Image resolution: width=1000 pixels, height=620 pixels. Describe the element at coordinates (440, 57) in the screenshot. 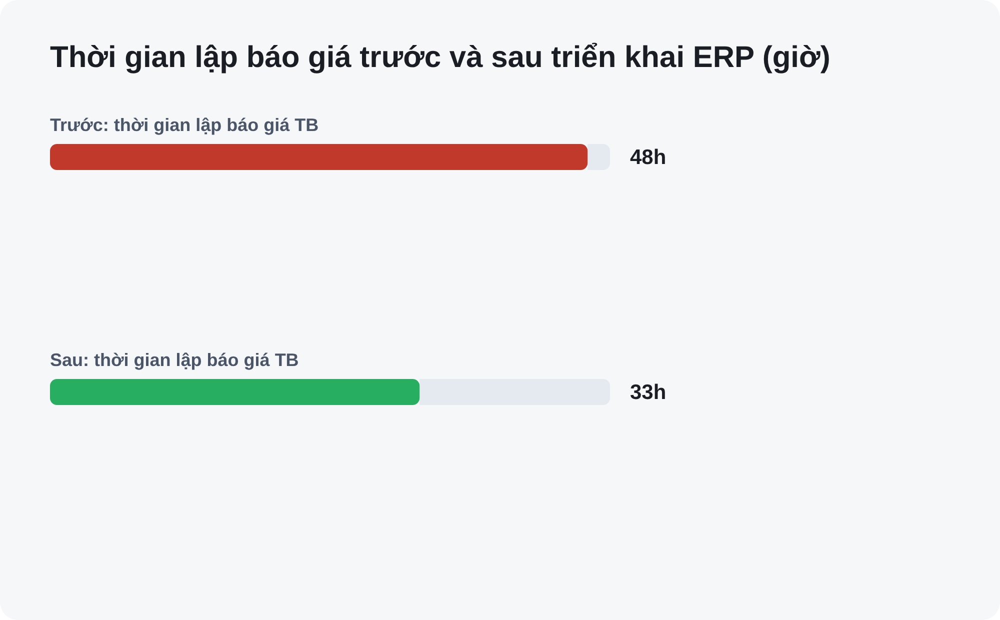

I see `text: Thời gian lập báo giá trước và sau triển khai ERP (giờ)` at that location.